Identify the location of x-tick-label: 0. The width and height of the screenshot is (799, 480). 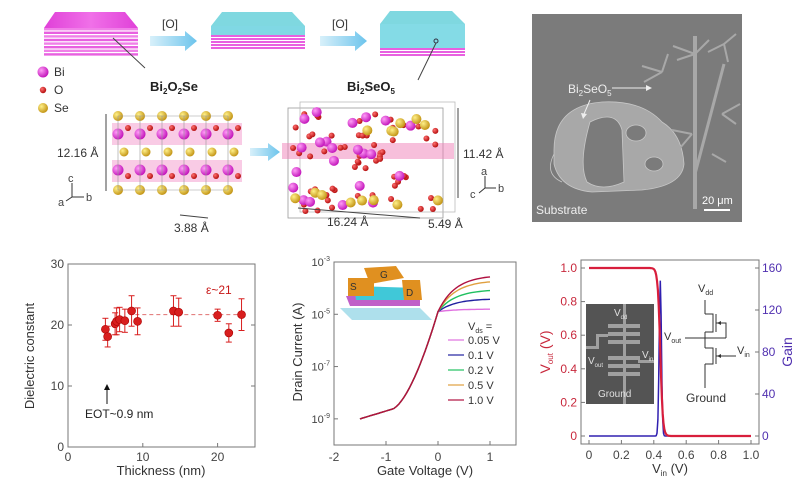
(68, 457).